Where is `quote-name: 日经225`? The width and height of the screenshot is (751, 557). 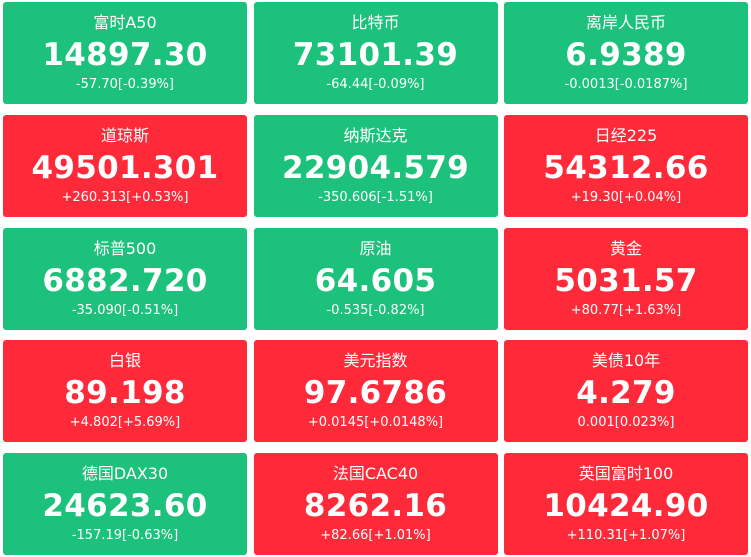 quote-name: 日经225 is located at coordinates (626, 135).